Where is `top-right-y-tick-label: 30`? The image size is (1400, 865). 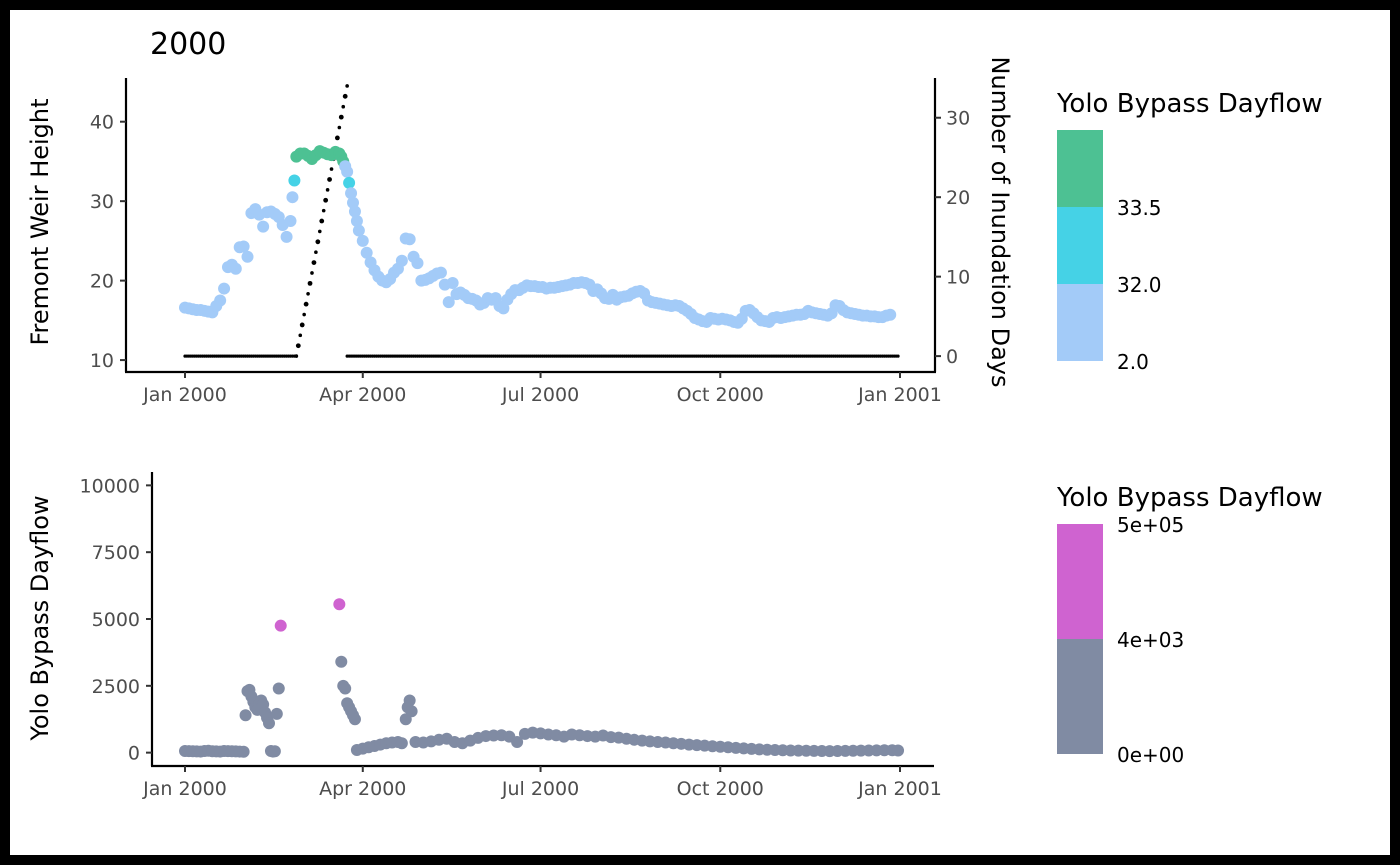 top-right-y-tick-label: 30 is located at coordinates (958, 119).